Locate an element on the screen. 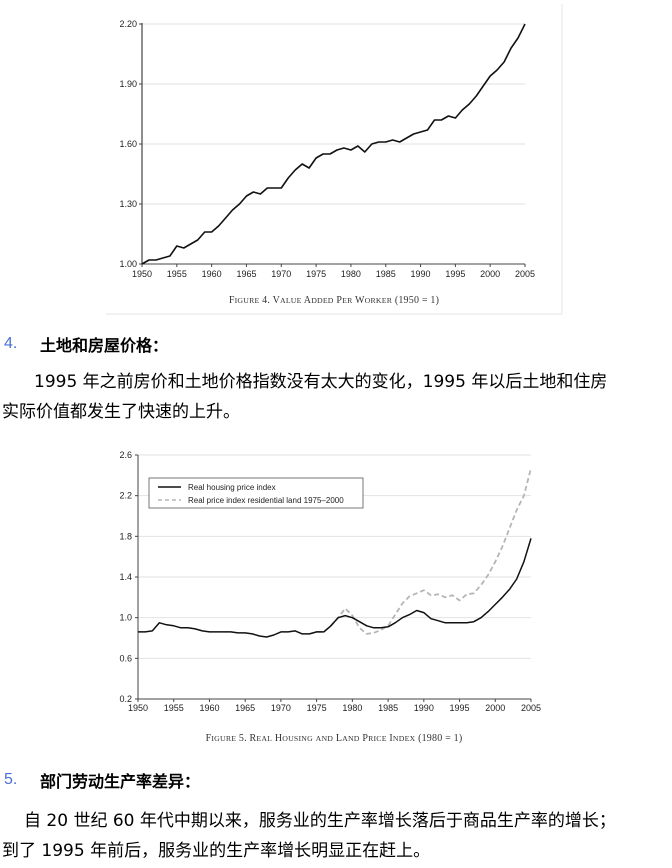 Image resolution: width=672 pixels, height=868 pixels. y-tick-label: 2.6 is located at coordinates (125, 455).